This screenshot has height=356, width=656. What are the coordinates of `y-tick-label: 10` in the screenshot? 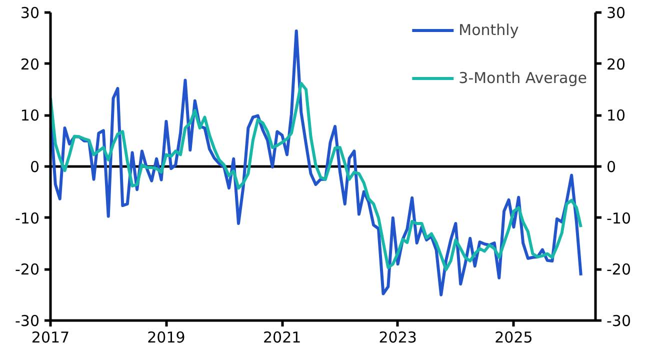 It's located at (30, 115).